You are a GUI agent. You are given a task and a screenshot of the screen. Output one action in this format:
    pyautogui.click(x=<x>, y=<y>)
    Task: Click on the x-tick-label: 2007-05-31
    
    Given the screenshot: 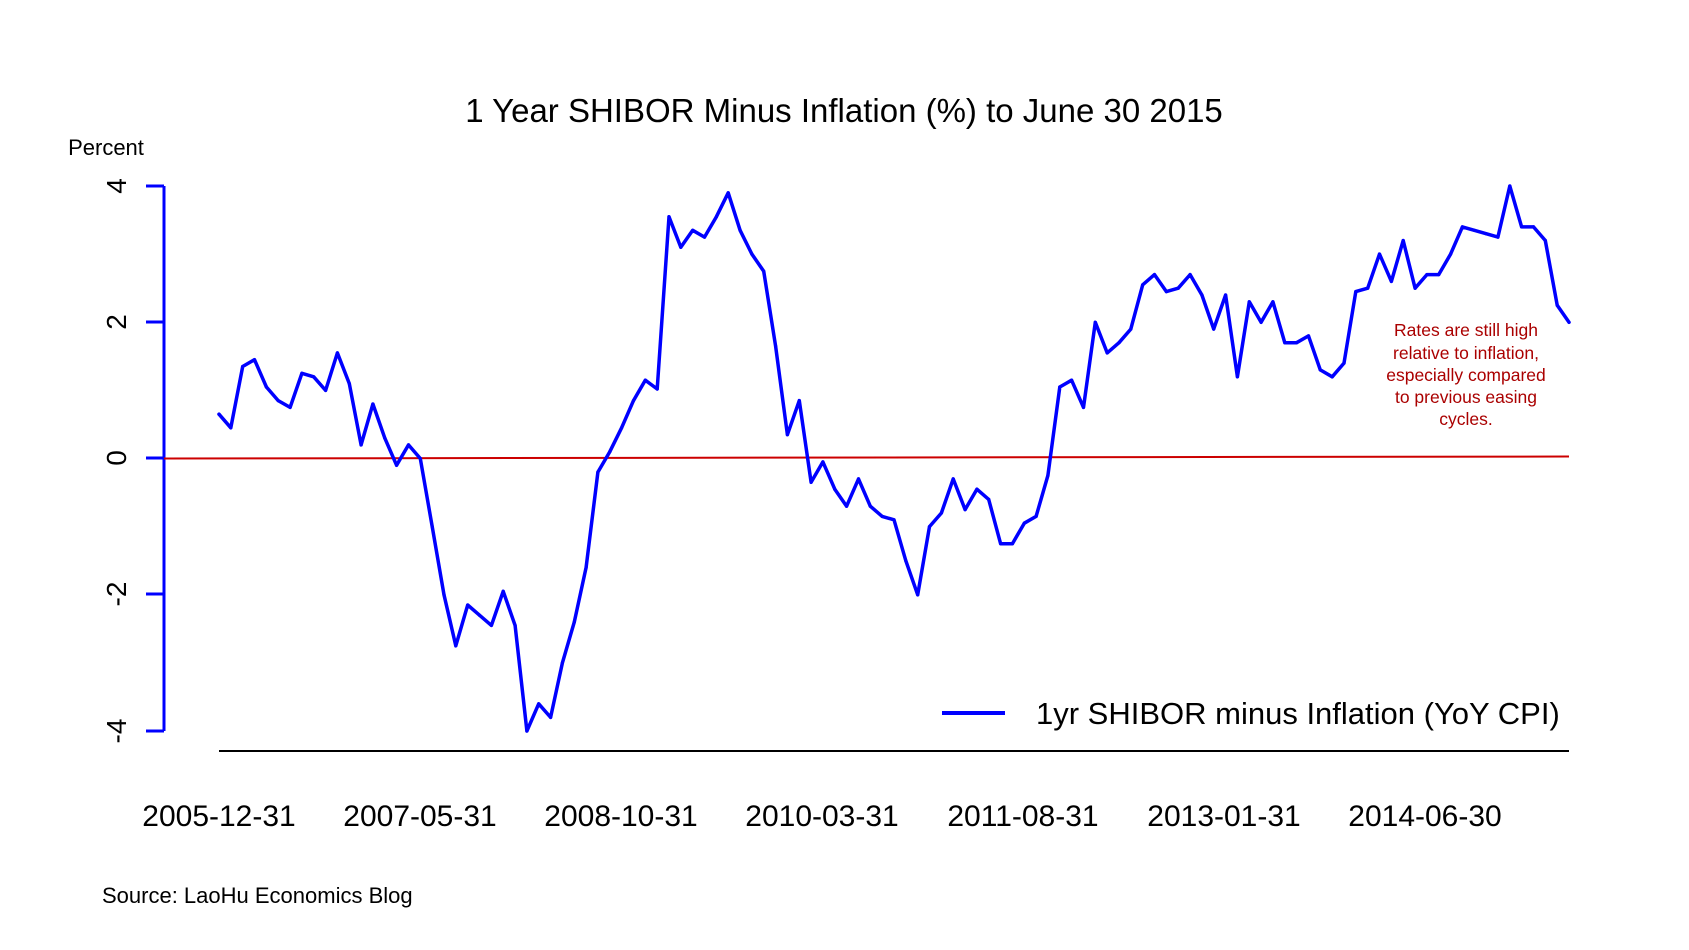 What is the action you would take?
    pyautogui.click(x=419, y=816)
    